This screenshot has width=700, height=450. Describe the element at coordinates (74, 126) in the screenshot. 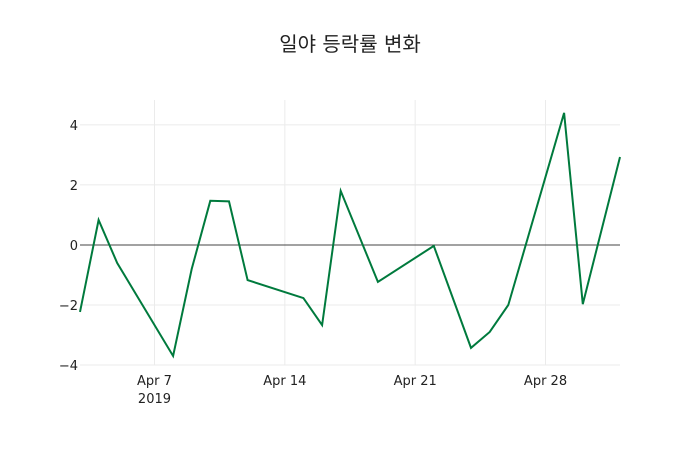

I see `y-tick-label: 4` at that location.